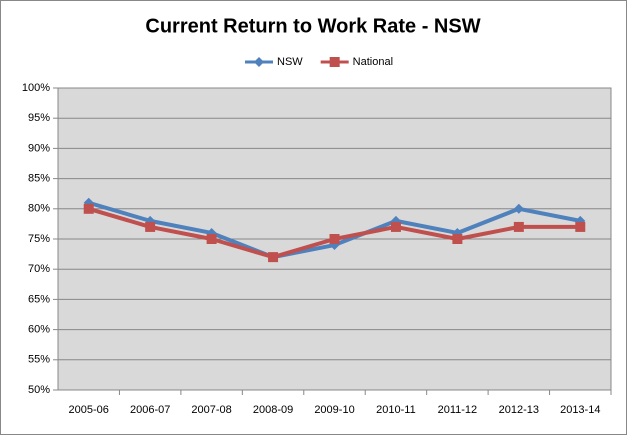 Image resolution: width=627 pixels, height=435 pixels. What do you see at coordinates (39, 299) in the screenshot?
I see `y-tick-label: 65%` at bounding box center [39, 299].